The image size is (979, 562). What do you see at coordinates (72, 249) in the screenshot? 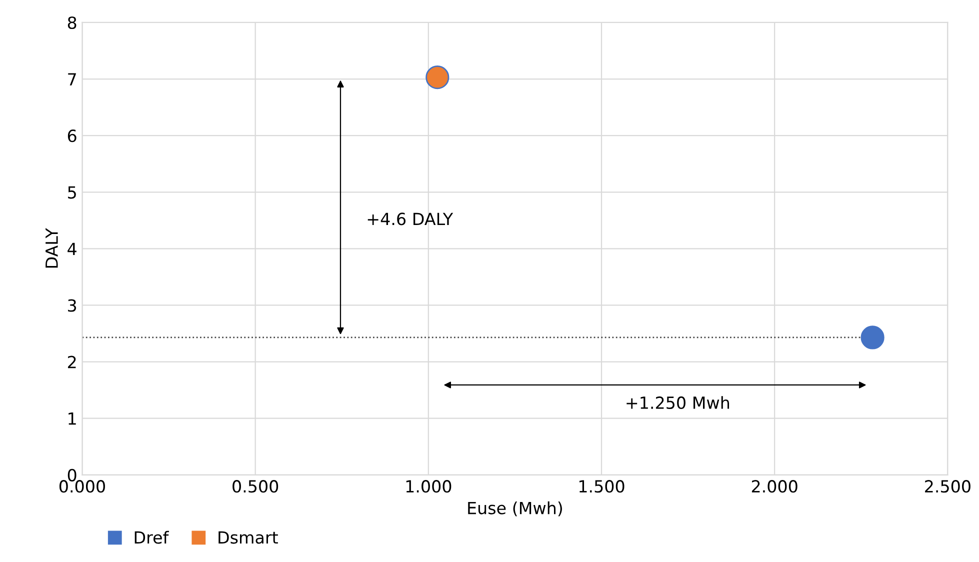
I see `y-tick-label: 4` at bounding box center [72, 249].